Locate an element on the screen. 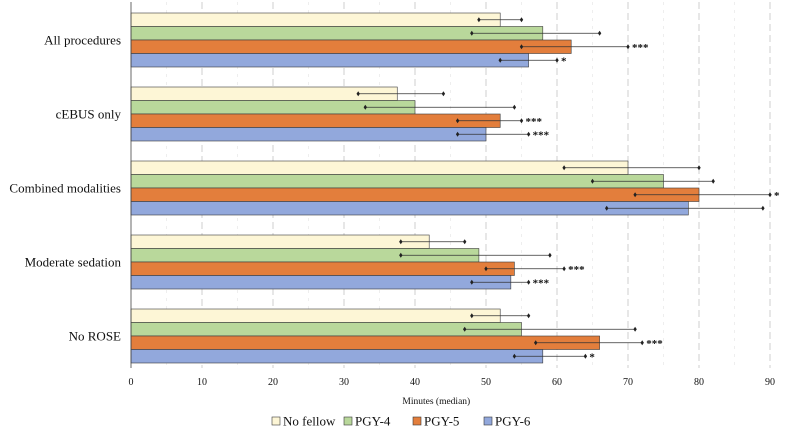  x-axis-title: Minutes (median) is located at coordinates (436, 401).